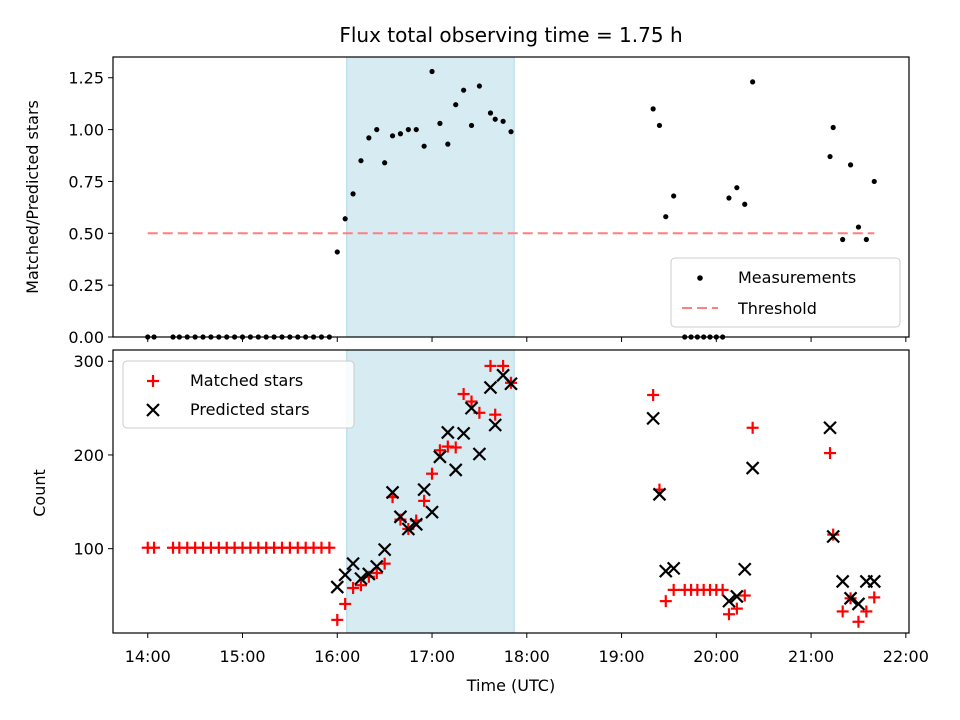  I want to click on bottom-legend-box, so click(238, 394).